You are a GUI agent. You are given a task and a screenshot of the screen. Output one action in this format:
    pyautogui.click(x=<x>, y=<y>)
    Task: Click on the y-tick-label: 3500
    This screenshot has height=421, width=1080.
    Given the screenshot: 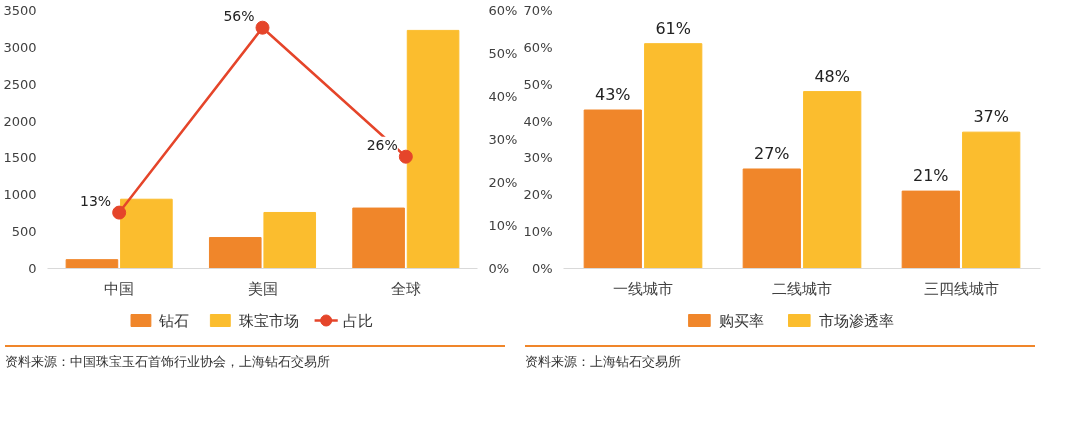 What is the action you would take?
    pyautogui.click(x=20, y=10)
    